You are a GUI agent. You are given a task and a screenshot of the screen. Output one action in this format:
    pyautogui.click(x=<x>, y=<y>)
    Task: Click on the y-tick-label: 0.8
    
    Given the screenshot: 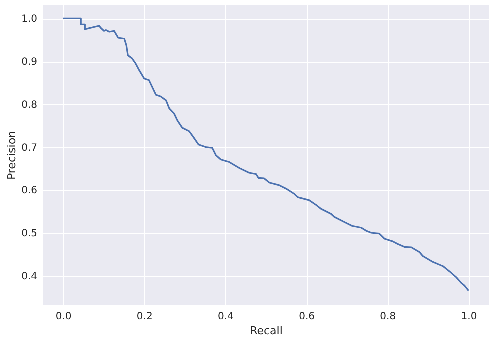 What is the action you would take?
    pyautogui.click(x=30, y=105)
    